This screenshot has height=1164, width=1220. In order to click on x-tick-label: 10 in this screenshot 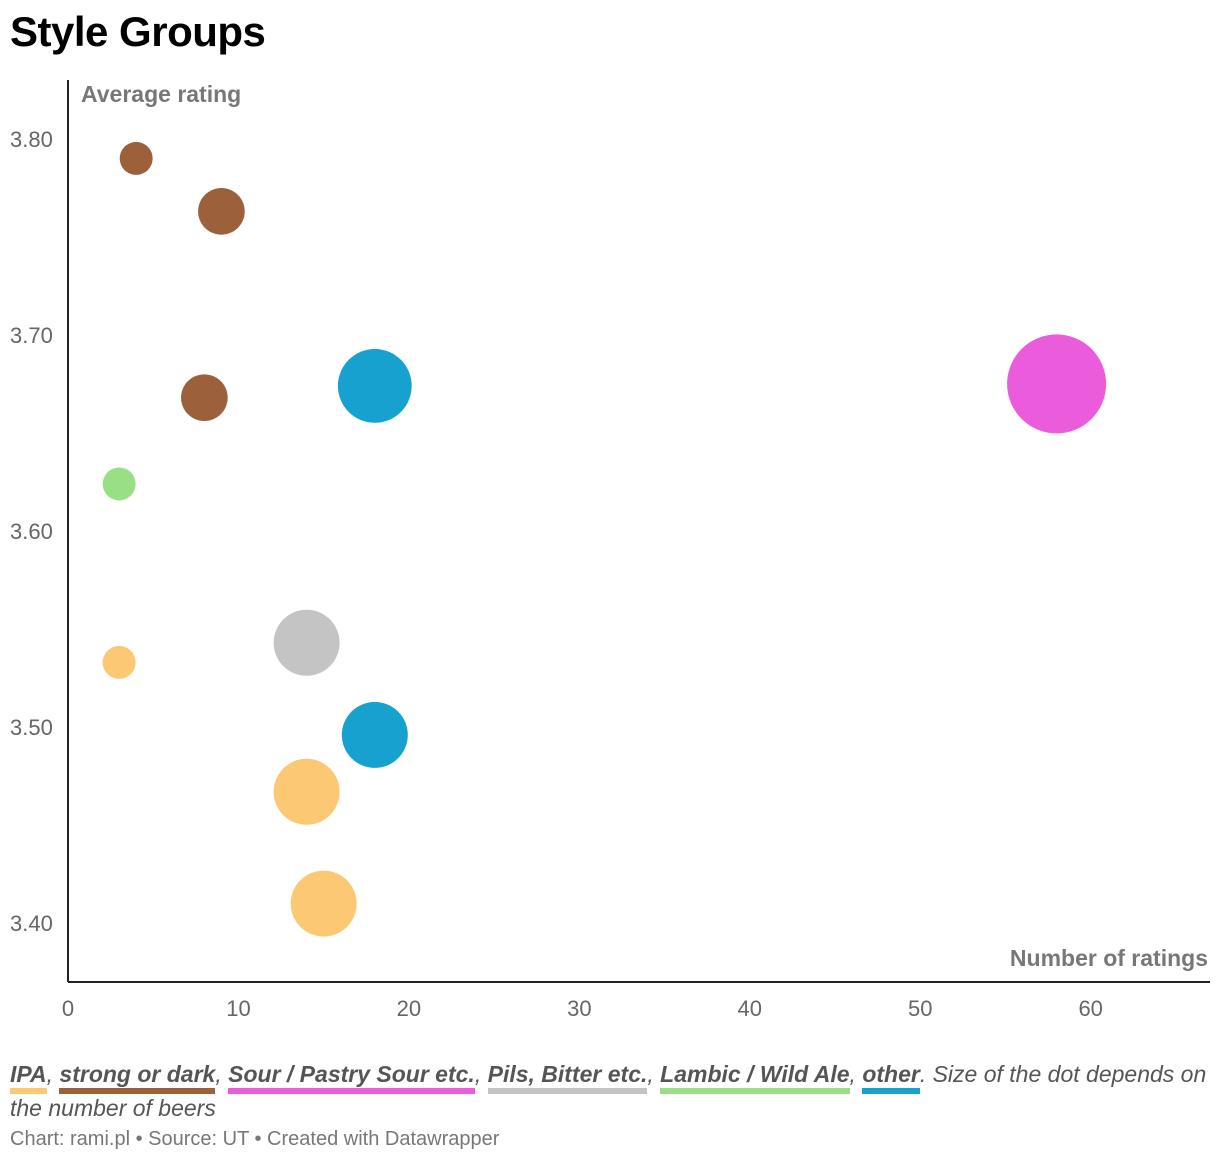, I will do `click(238, 1008)`.